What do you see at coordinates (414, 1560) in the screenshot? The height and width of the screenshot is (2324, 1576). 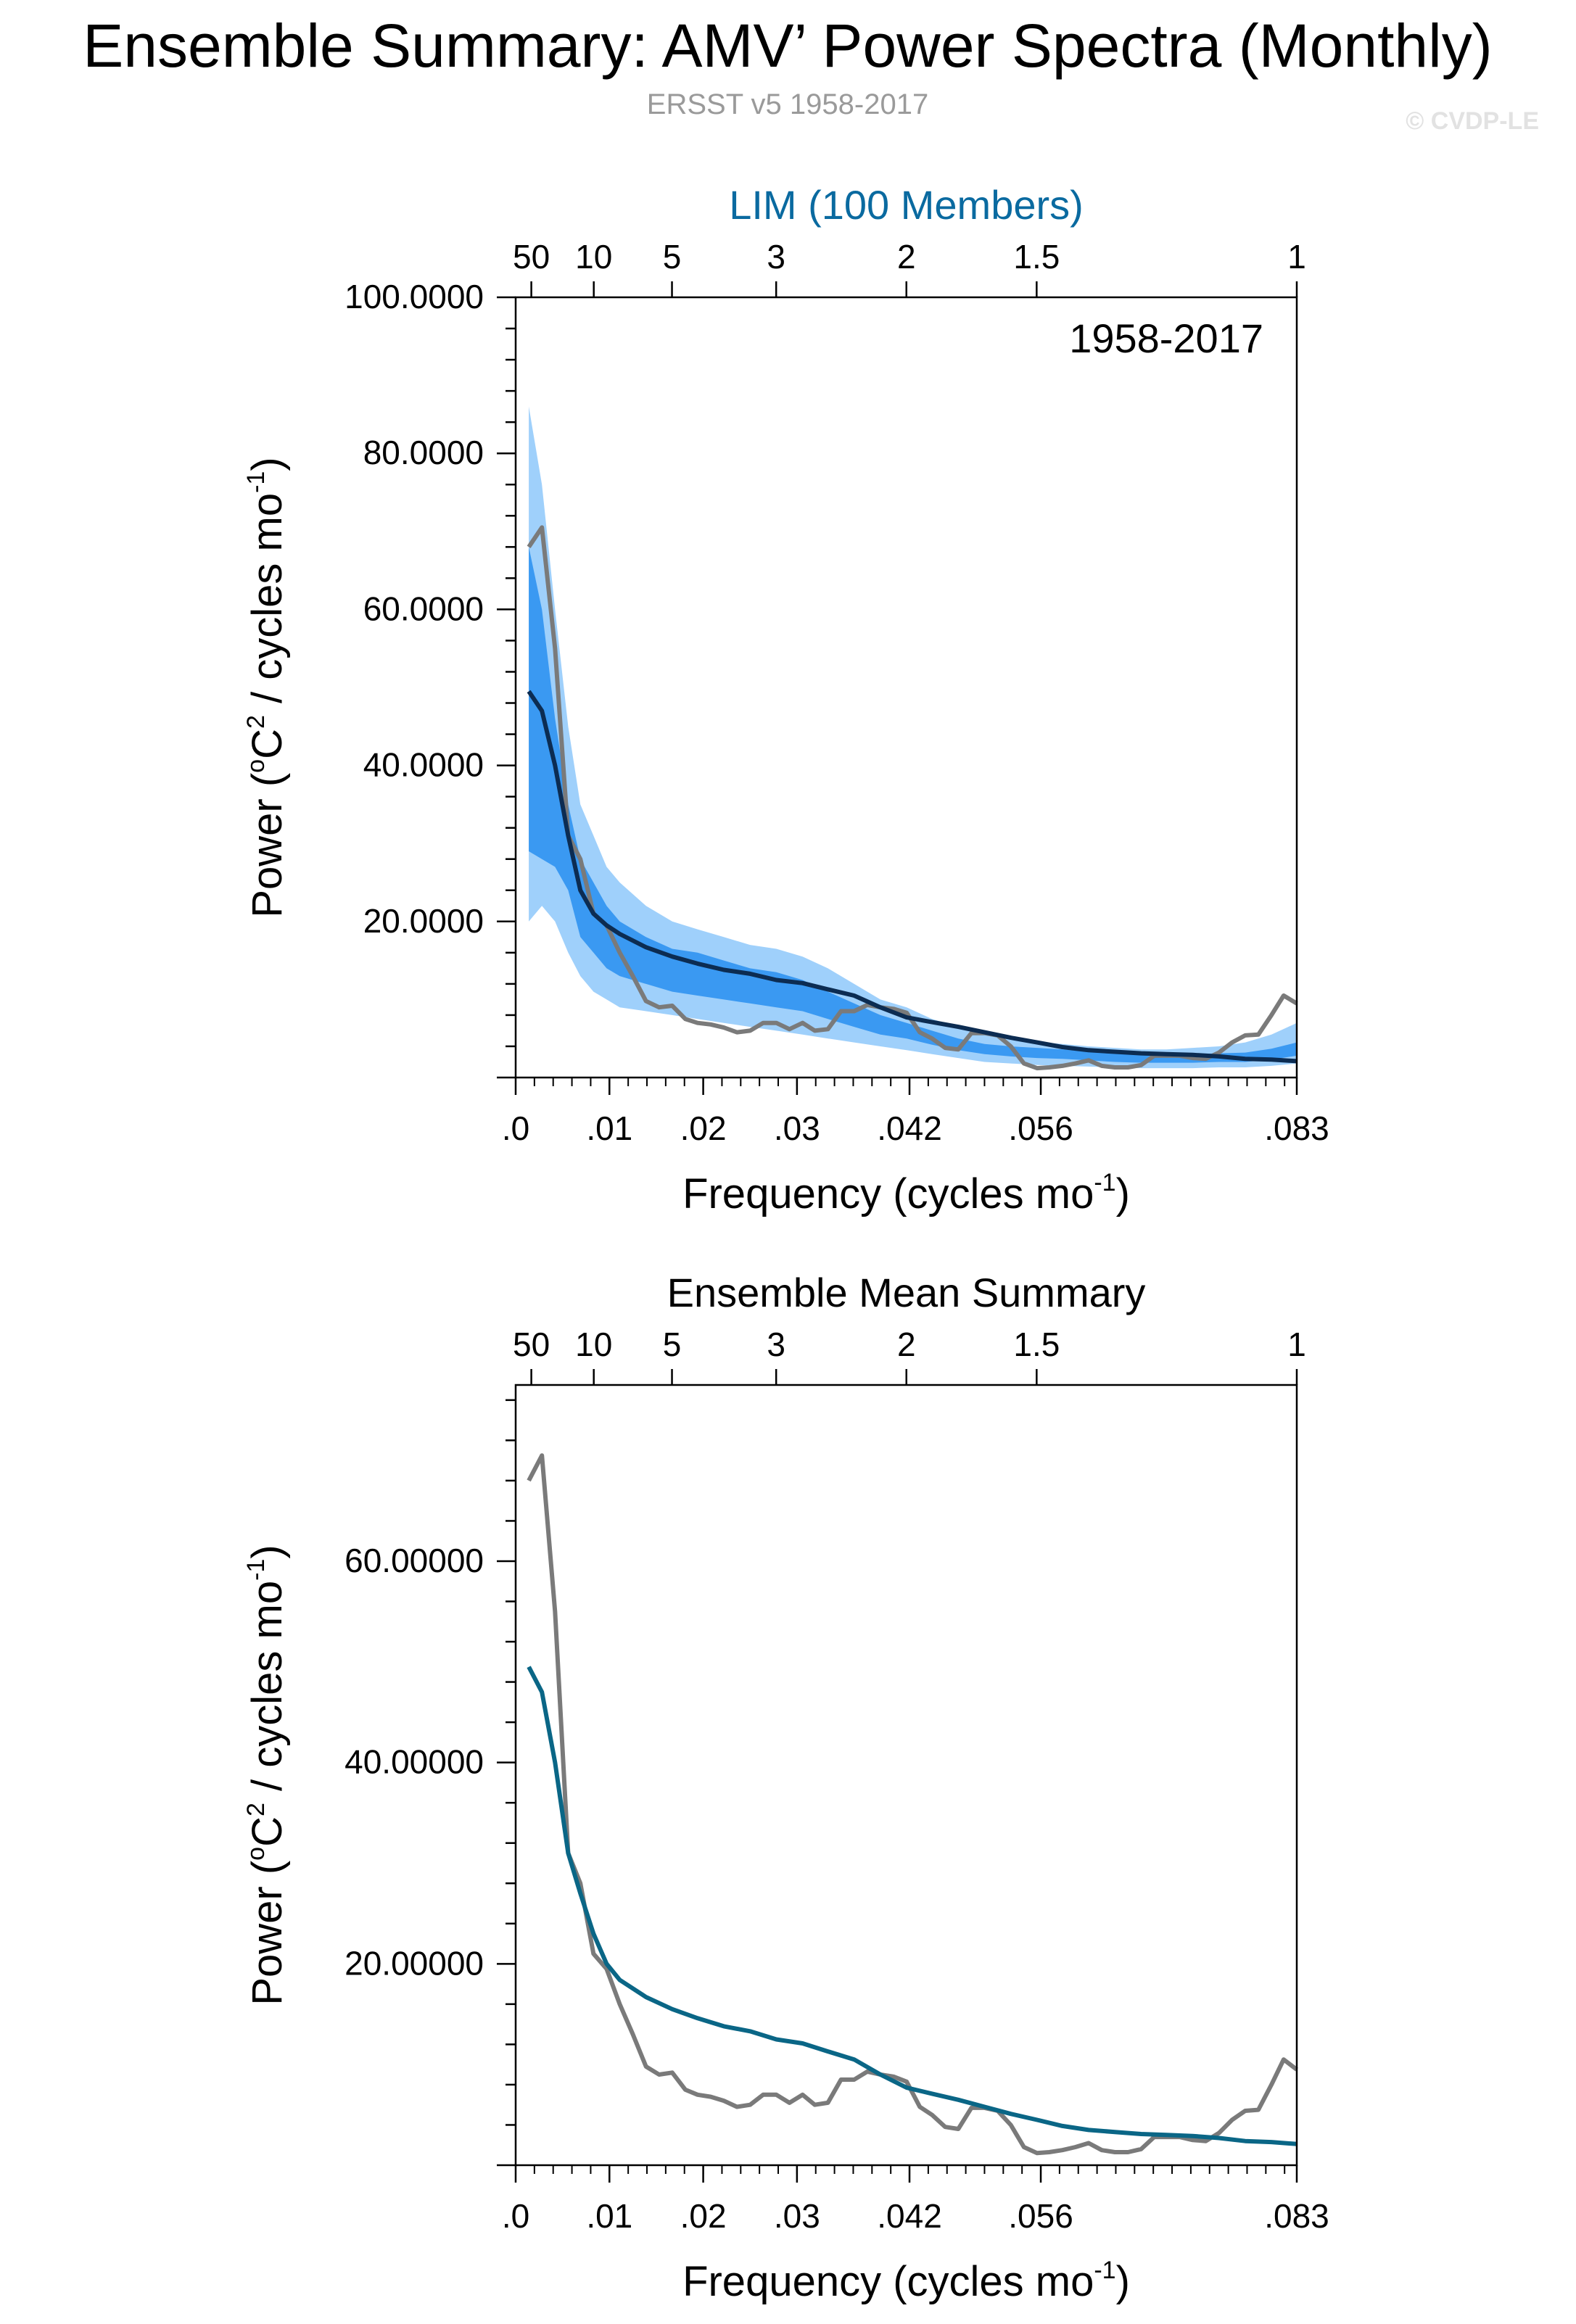 I see `y-tick-label: 60.00000` at bounding box center [414, 1560].